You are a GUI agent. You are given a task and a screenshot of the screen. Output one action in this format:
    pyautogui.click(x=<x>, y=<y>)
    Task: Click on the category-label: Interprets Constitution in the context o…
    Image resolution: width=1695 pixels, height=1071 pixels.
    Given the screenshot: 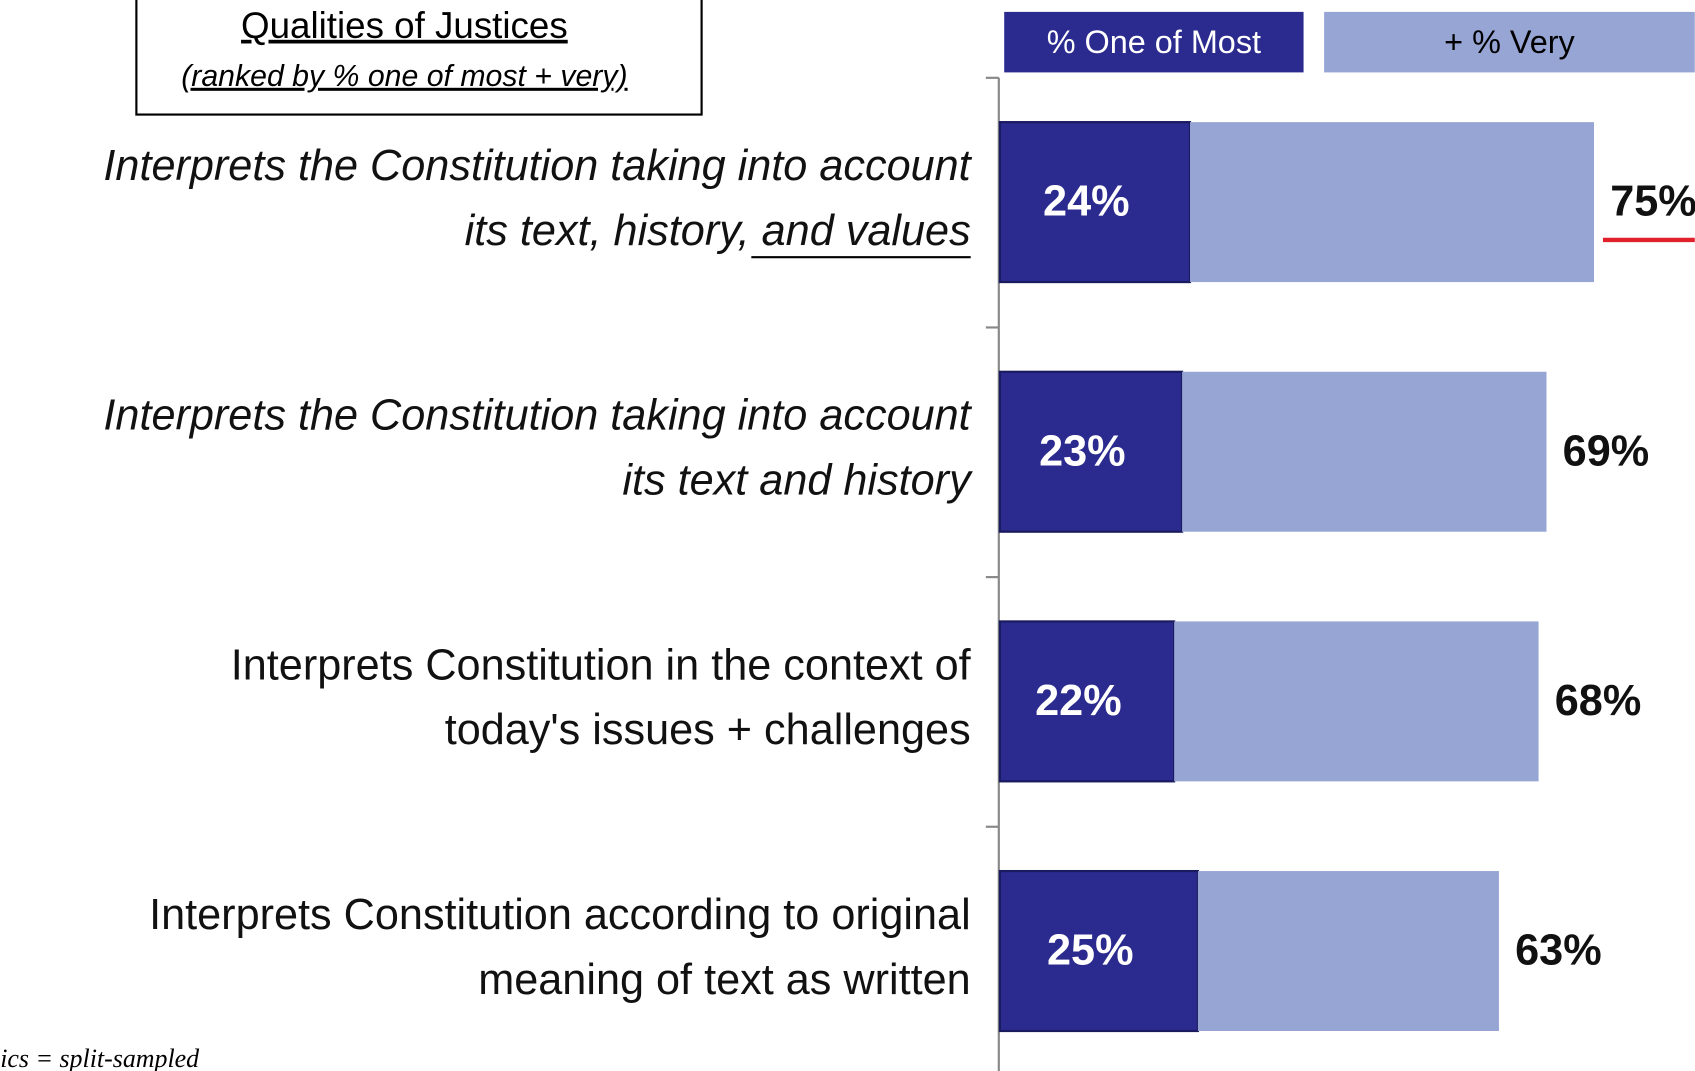 What is the action you would take?
    pyautogui.click(x=601, y=665)
    